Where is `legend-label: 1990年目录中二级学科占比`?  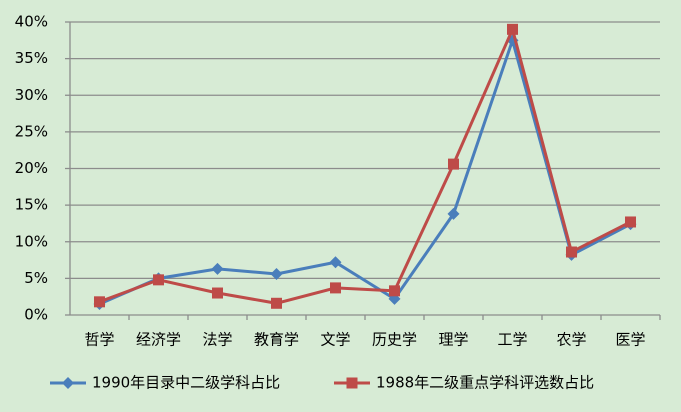
legend-label: 1990年目录中二级学科占比 is located at coordinates (186, 383).